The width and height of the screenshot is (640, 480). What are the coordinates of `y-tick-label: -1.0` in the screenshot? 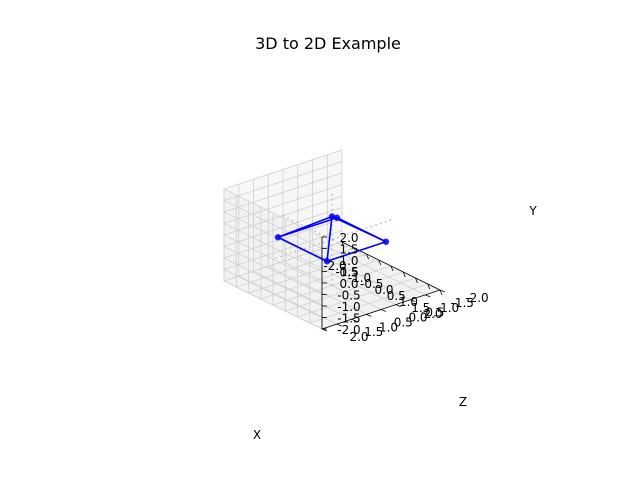 It's located at (348, 307).